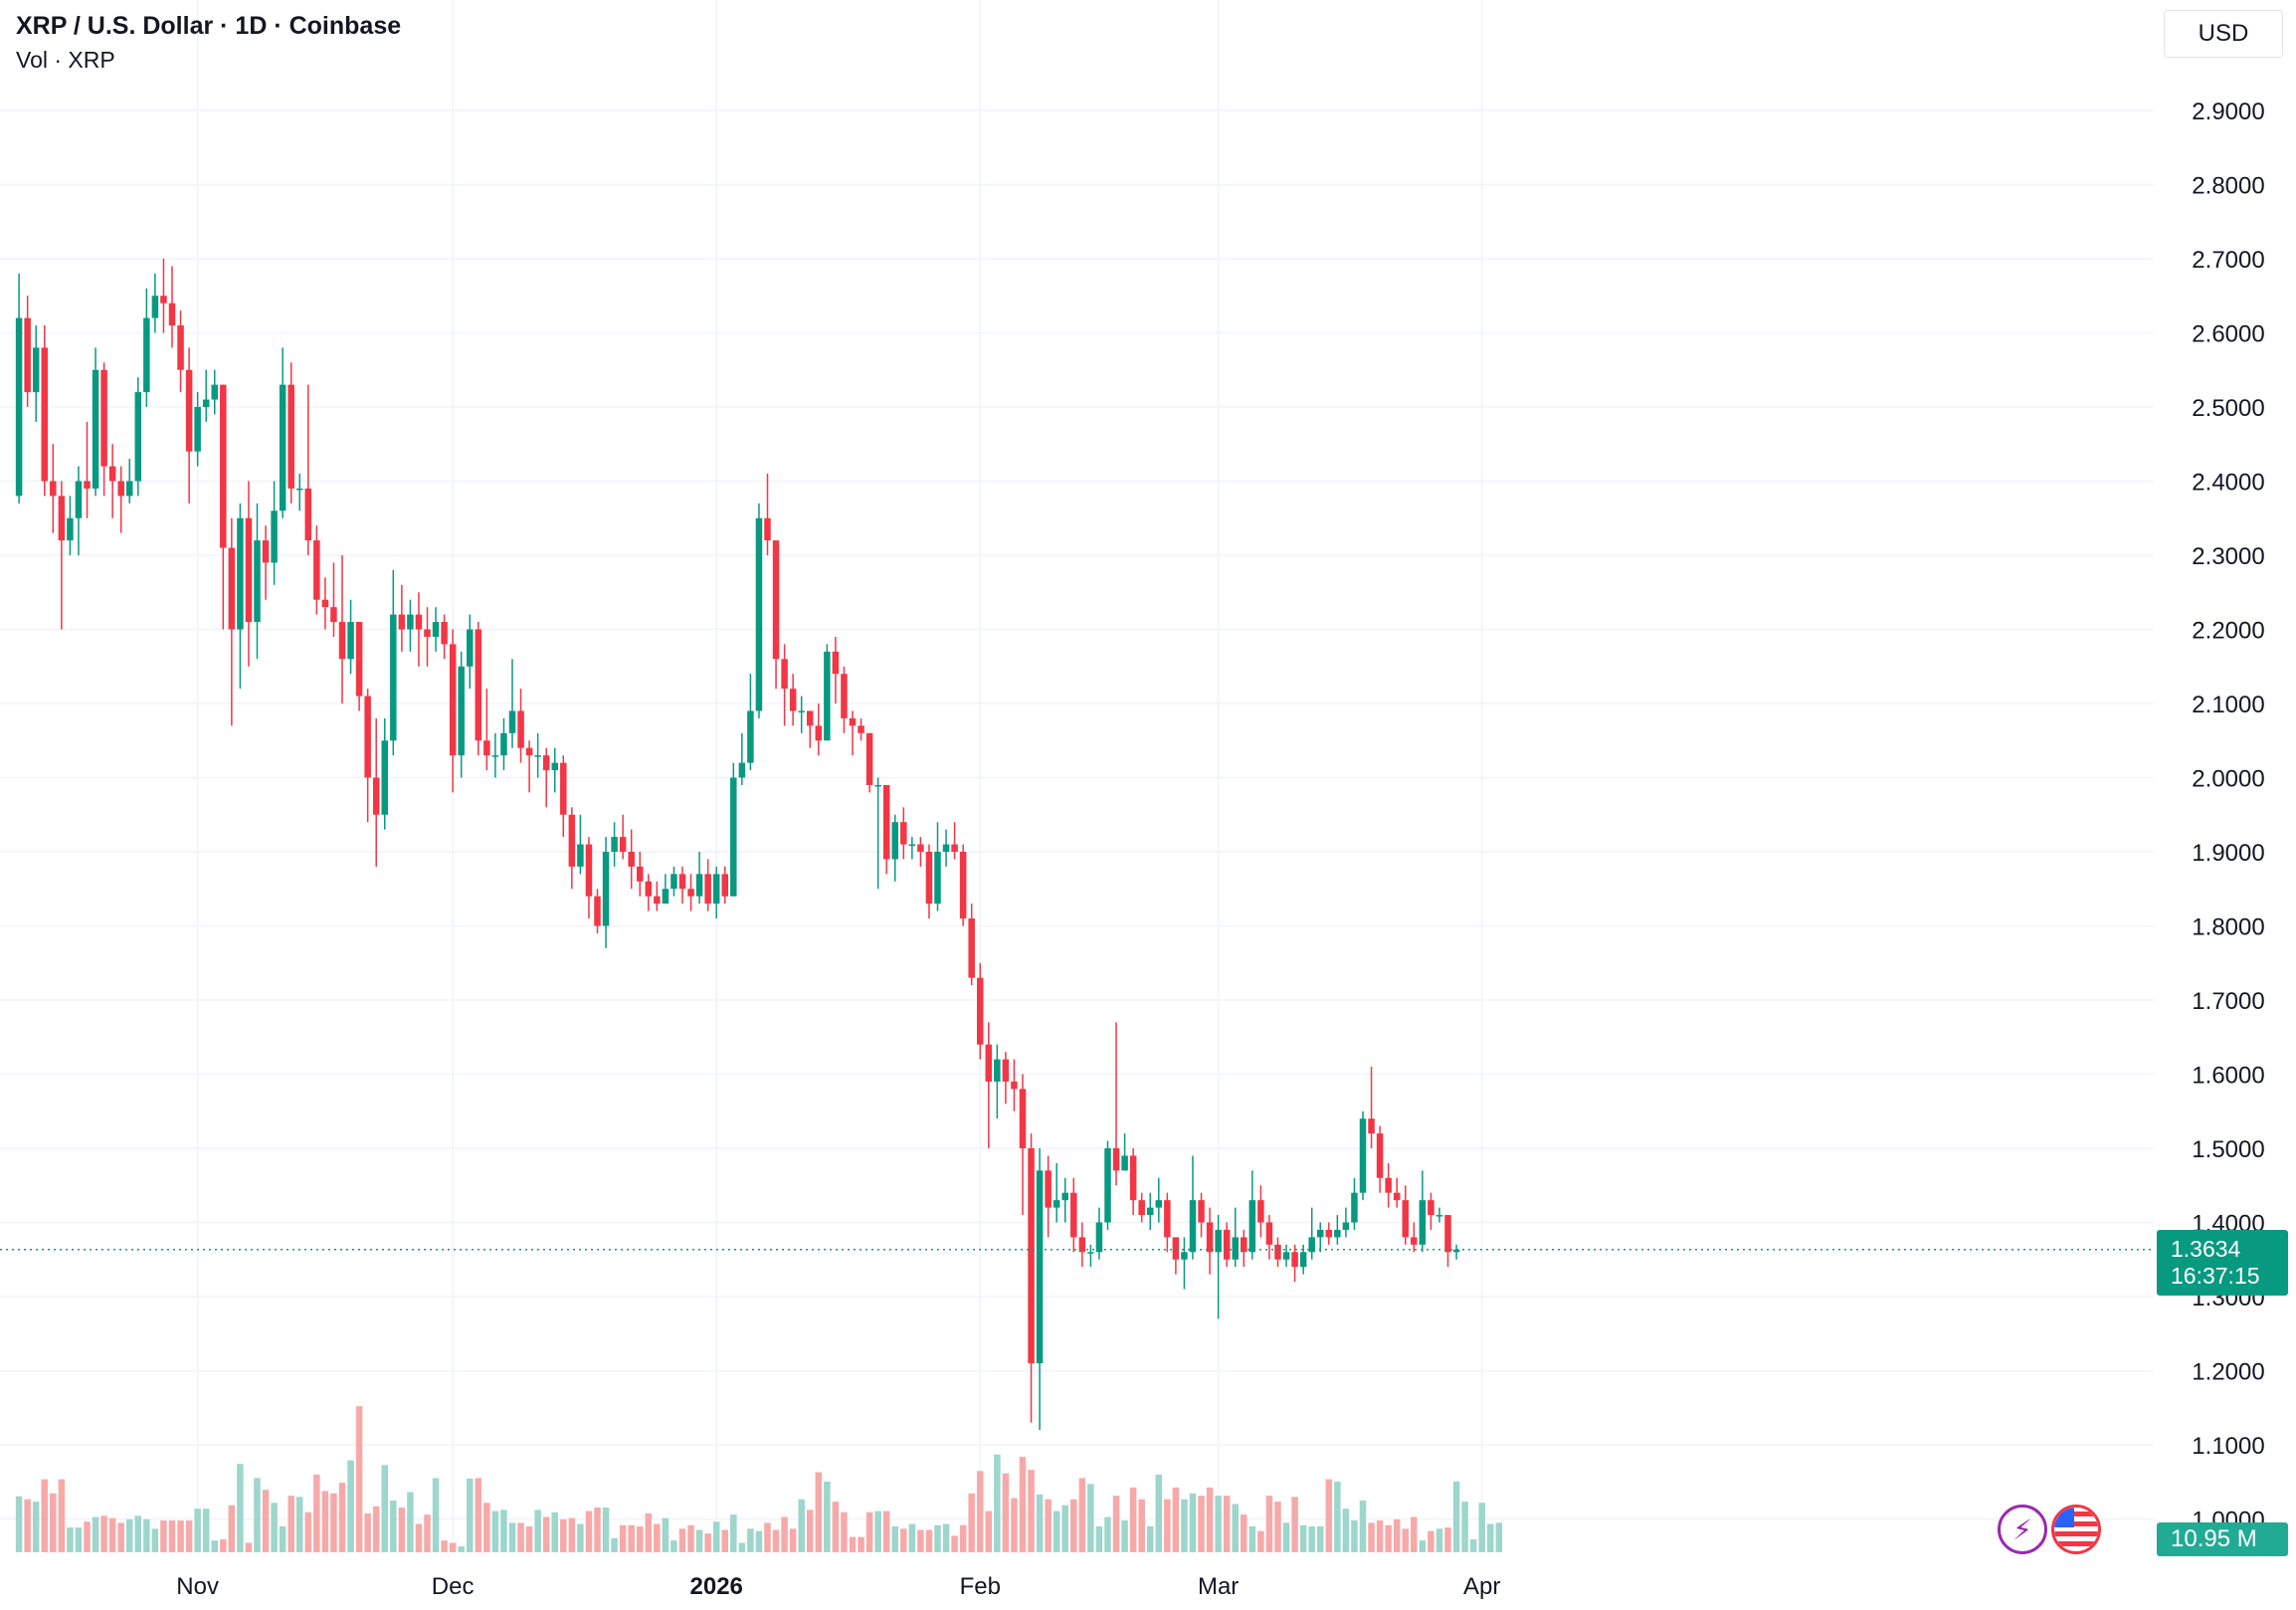 The image size is (2296, 1610). What do you see at coordinates (2224, 34) in the screenshot?
I see `currency-button: USD` at bounding box center [2224, 34].